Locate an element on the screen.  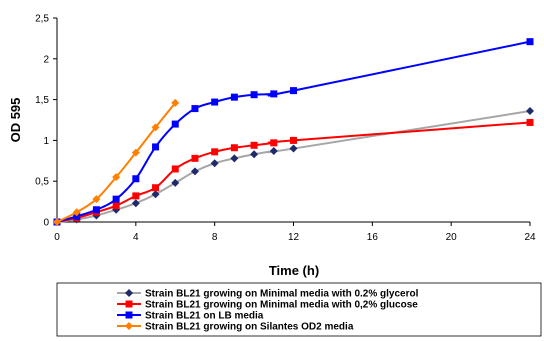
x-tick-label: 24 is located at coordinates (530, 237).